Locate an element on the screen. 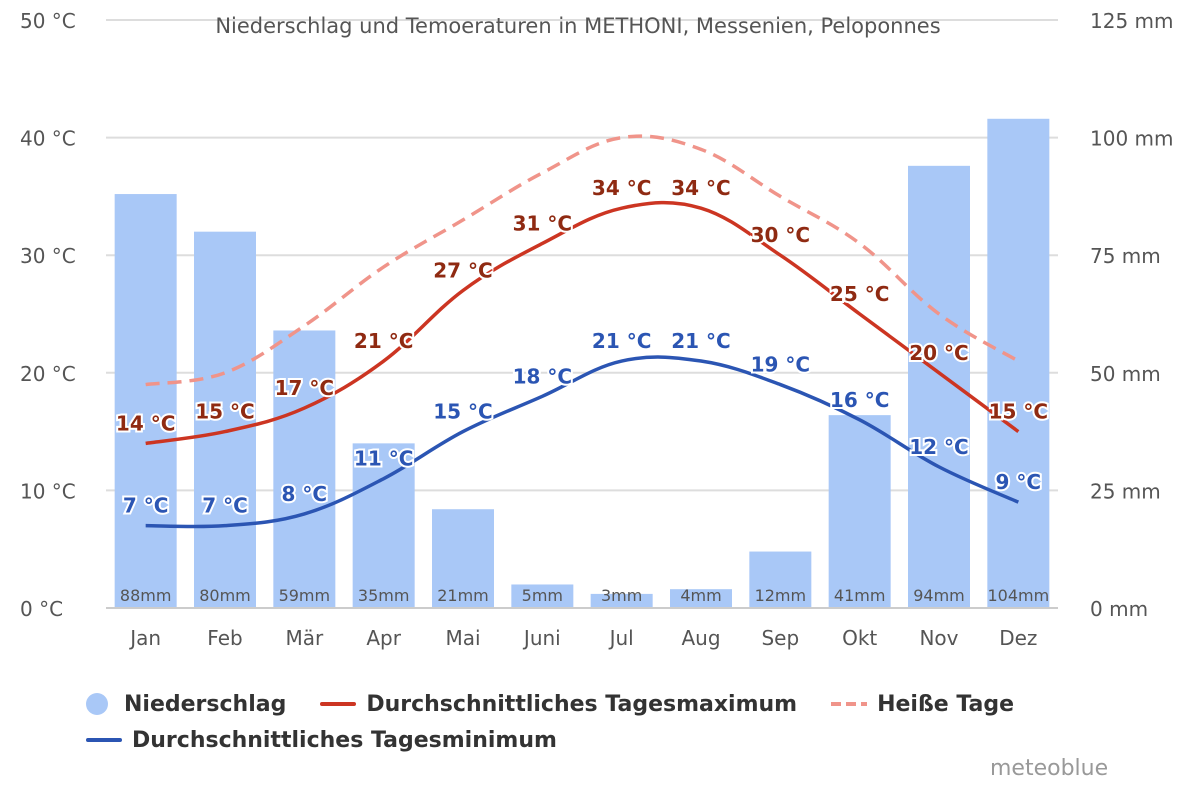  legend-label-tagesminimum: Durchschnittliches Tagesminimum is located at coordinates (344, 740).